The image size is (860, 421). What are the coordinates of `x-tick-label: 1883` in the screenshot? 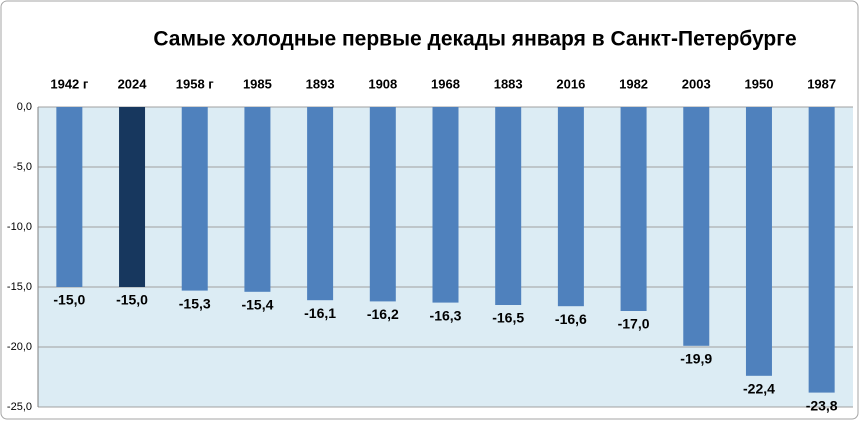 It's located at (508, 83).